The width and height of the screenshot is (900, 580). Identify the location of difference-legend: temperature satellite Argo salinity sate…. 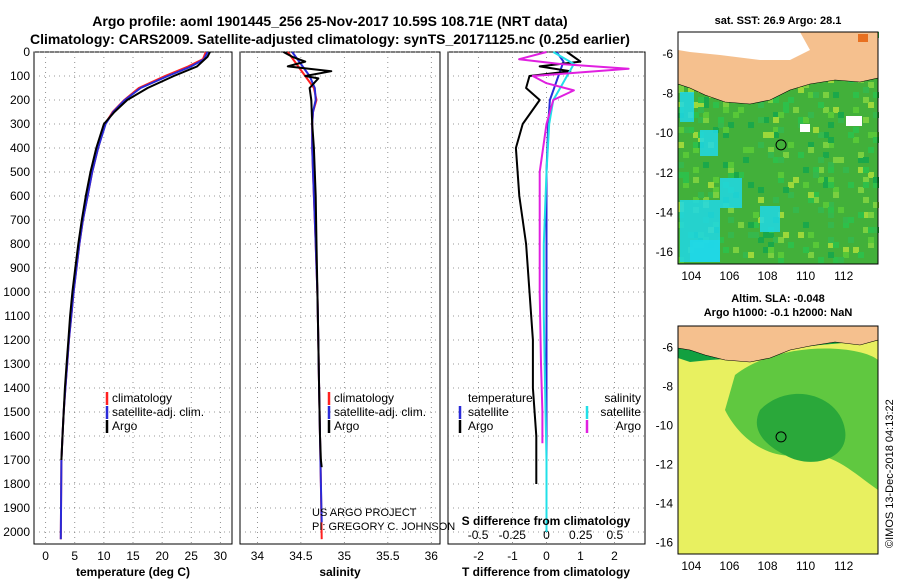
(549, 412).